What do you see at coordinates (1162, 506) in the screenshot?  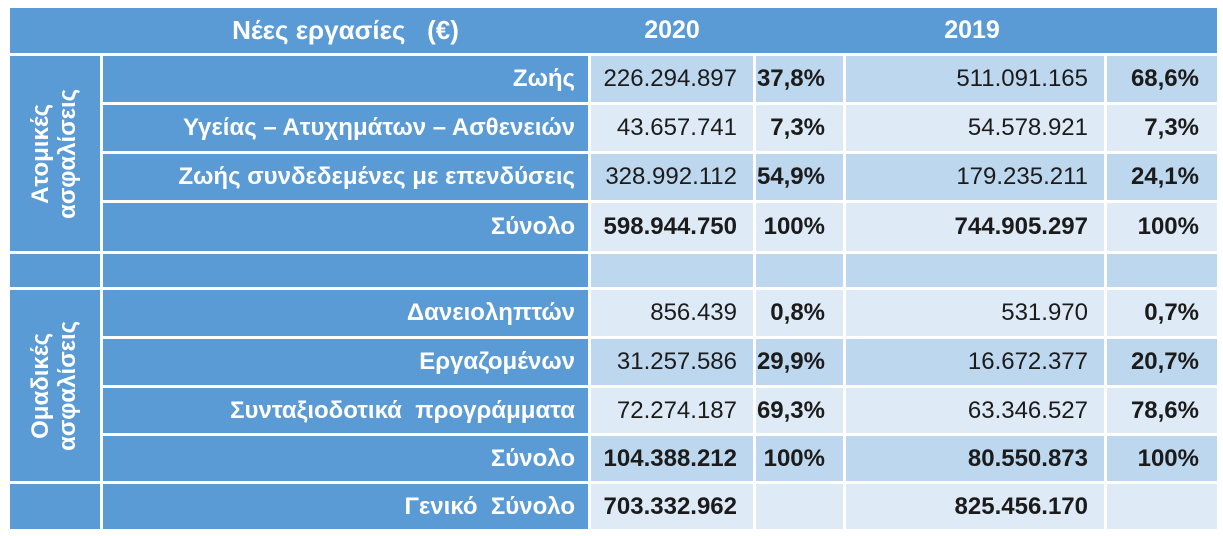 I see `grand-total-pct-2019-empty` at bounding box center [1162, 506].